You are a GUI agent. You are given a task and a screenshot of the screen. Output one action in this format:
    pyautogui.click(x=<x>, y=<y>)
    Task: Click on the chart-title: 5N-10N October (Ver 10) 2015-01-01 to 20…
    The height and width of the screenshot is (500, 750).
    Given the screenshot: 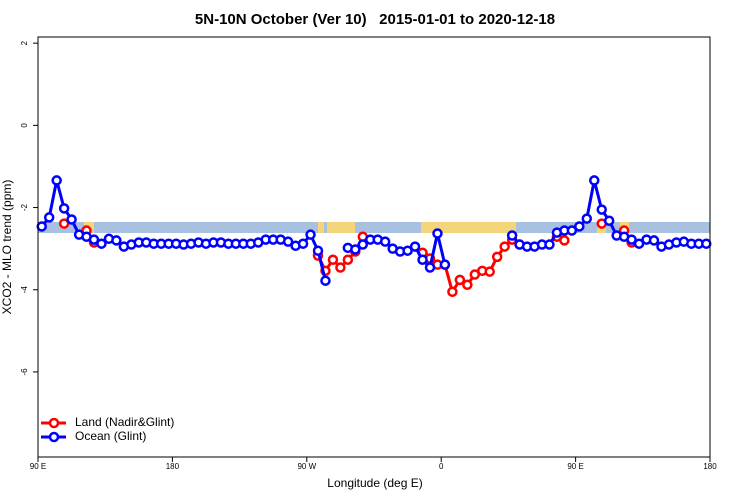 What is the action you would take?
    pyautogui.click(x=375, y=19)
    